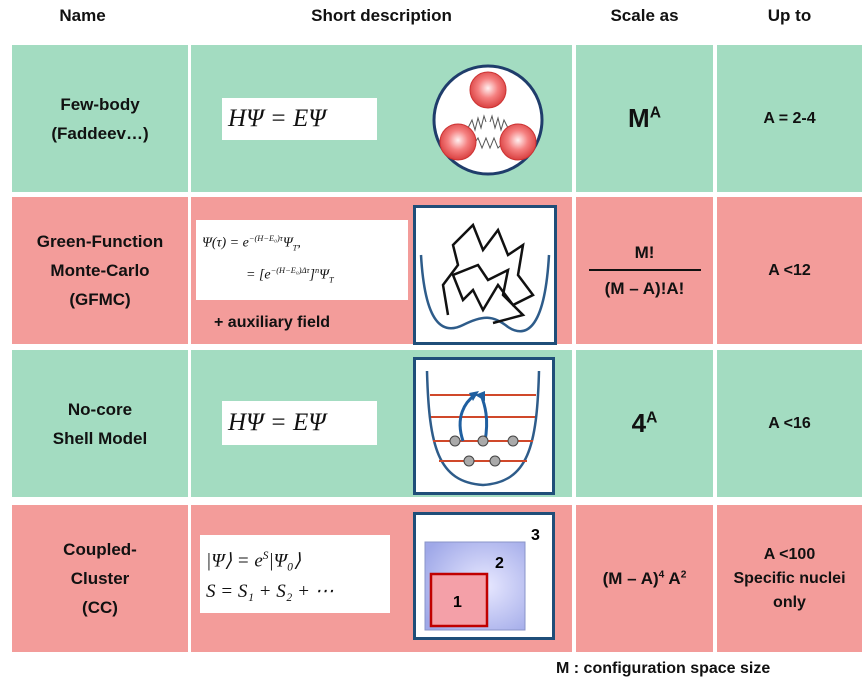 The image size is (865, 686). I want to click on label: 1, so click(457, 602).